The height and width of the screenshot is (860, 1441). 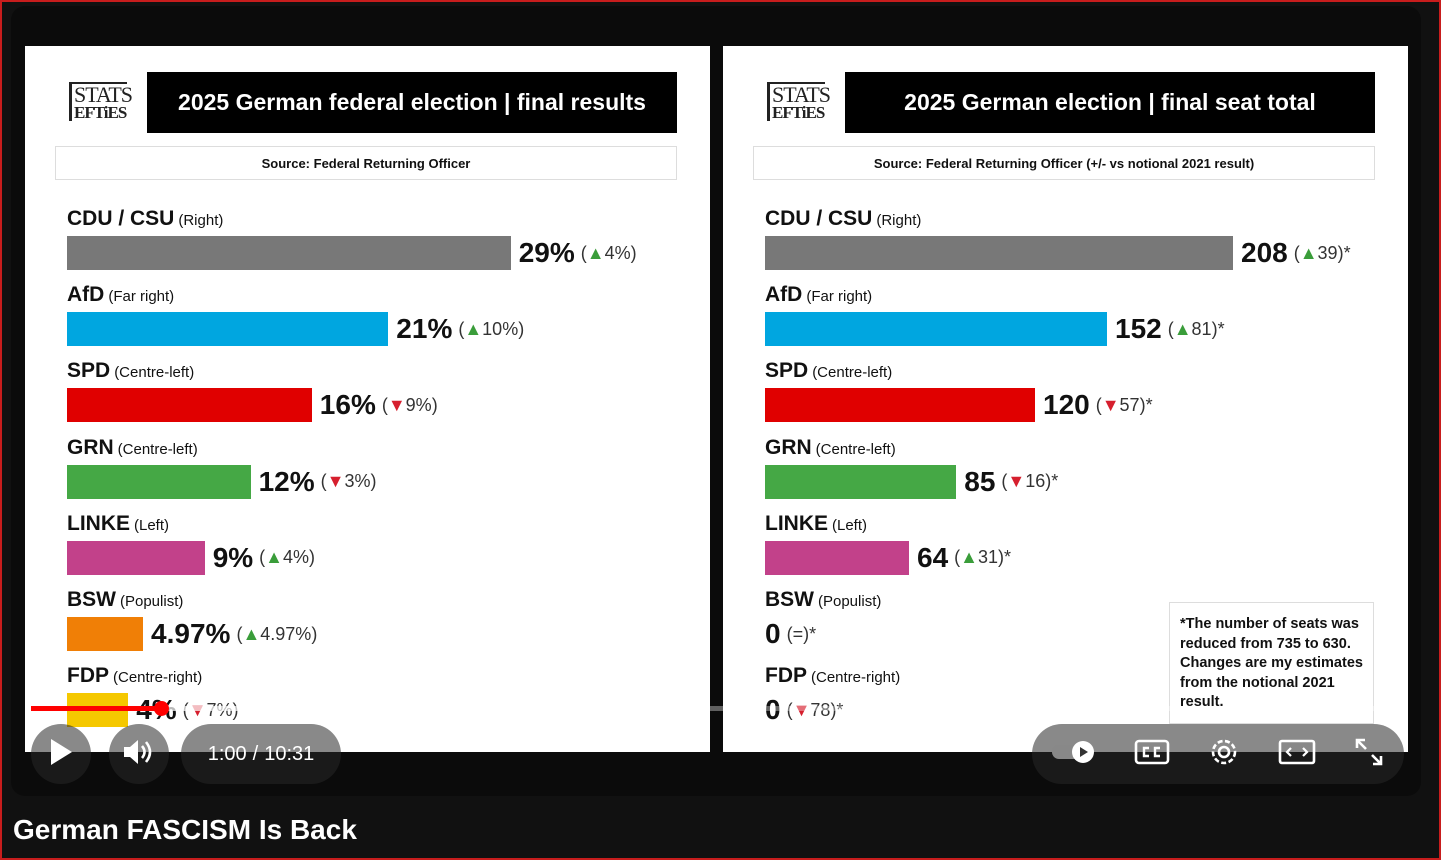 What do you see at coordinates (347, 405) in the screenshot?
I see `result-value: 16%` at bounding box center [347, 405].